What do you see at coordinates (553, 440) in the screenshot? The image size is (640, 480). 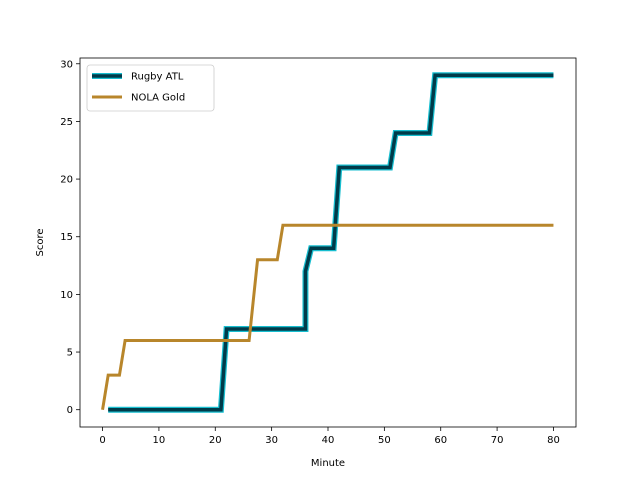 I see `x-tick-label: 80` at bounding box center [553, 440].